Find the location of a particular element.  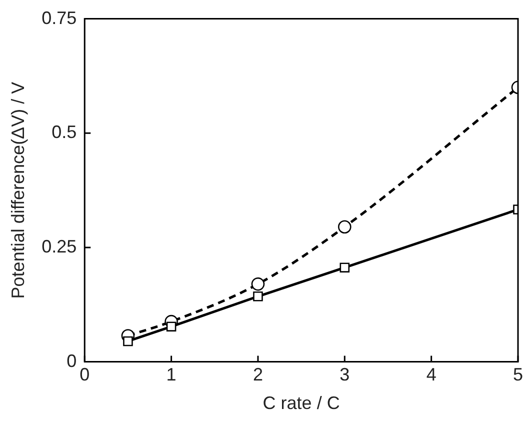

x-tick-label: 3 is located at coordinates (345, 374).